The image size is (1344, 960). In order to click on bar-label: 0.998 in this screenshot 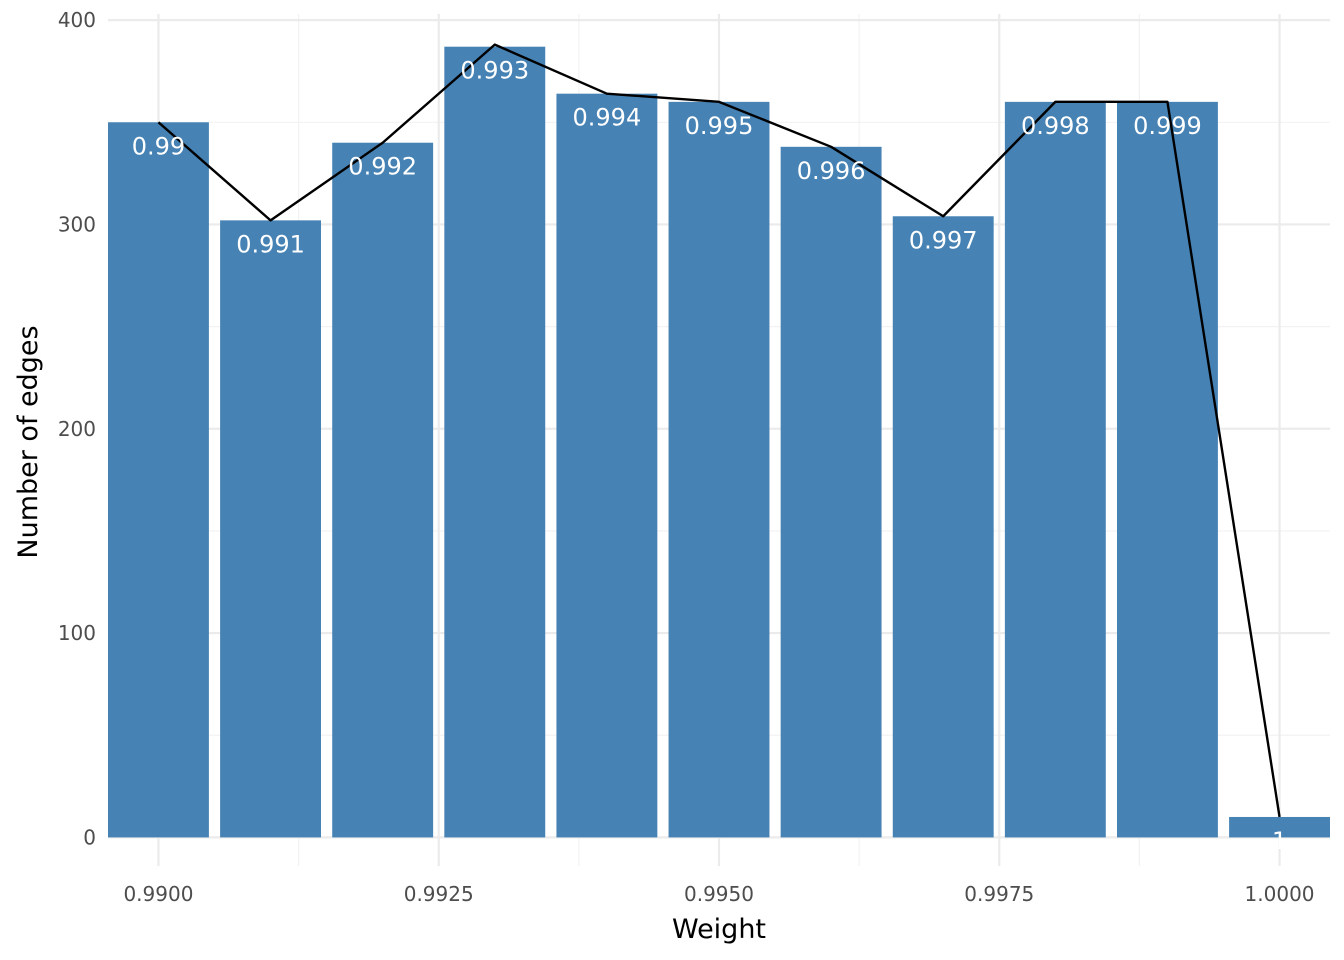, I will do `click(1055, 126)`.